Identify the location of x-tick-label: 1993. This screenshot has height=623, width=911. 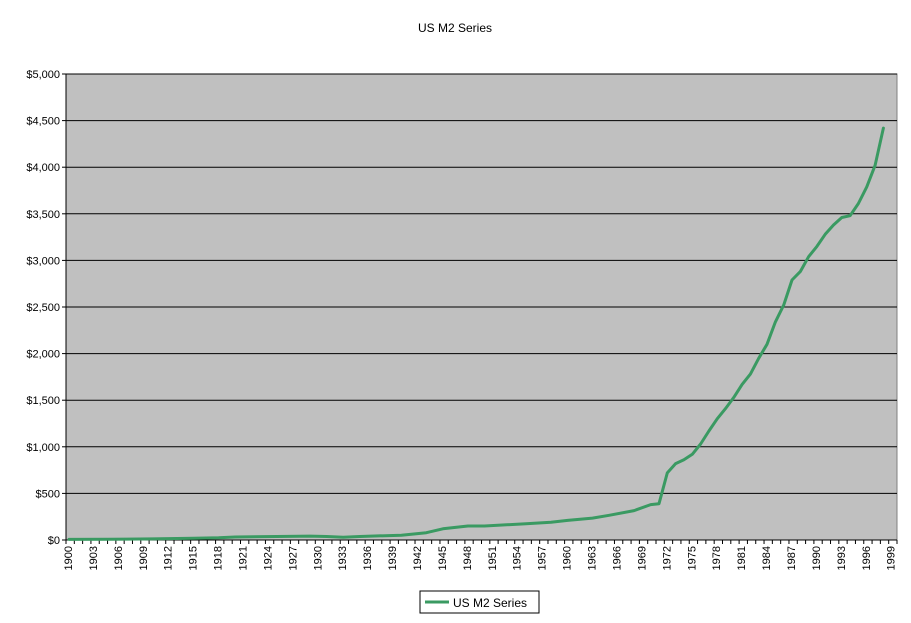
(842, 558).